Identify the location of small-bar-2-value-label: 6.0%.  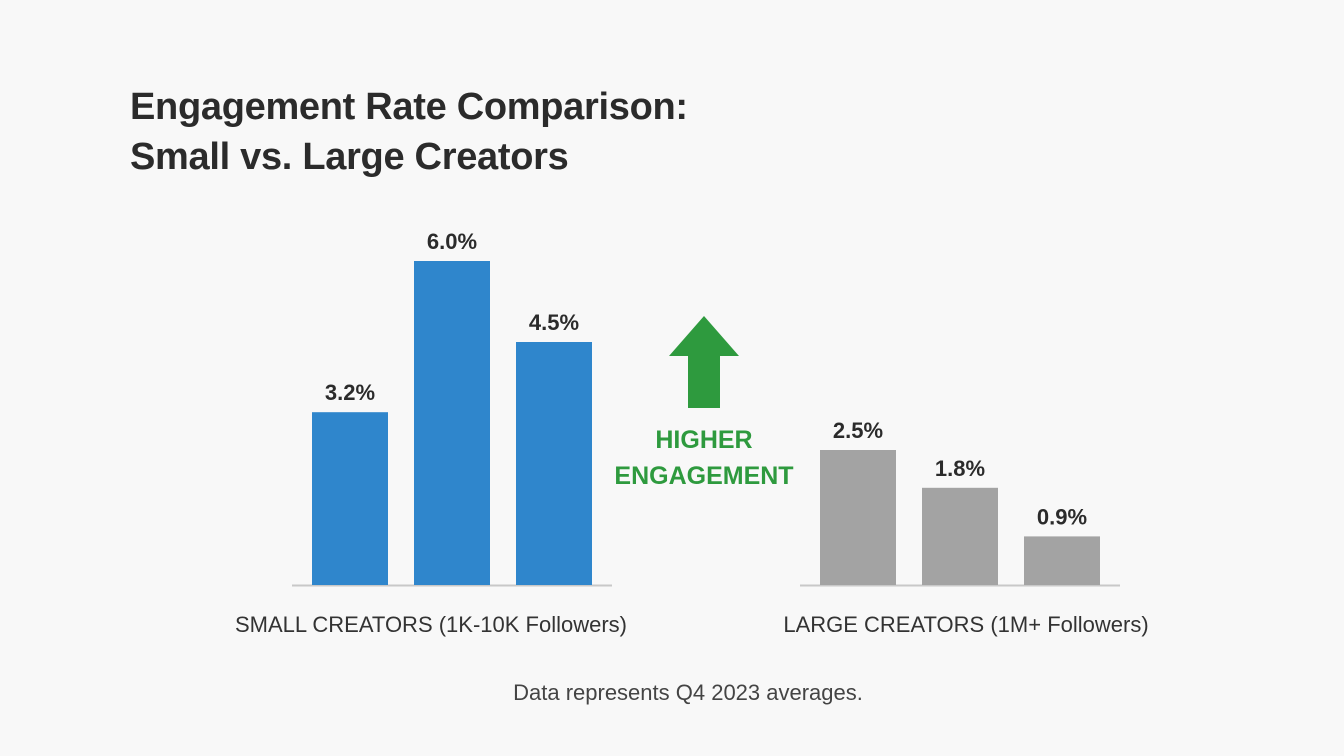
(452, 241).